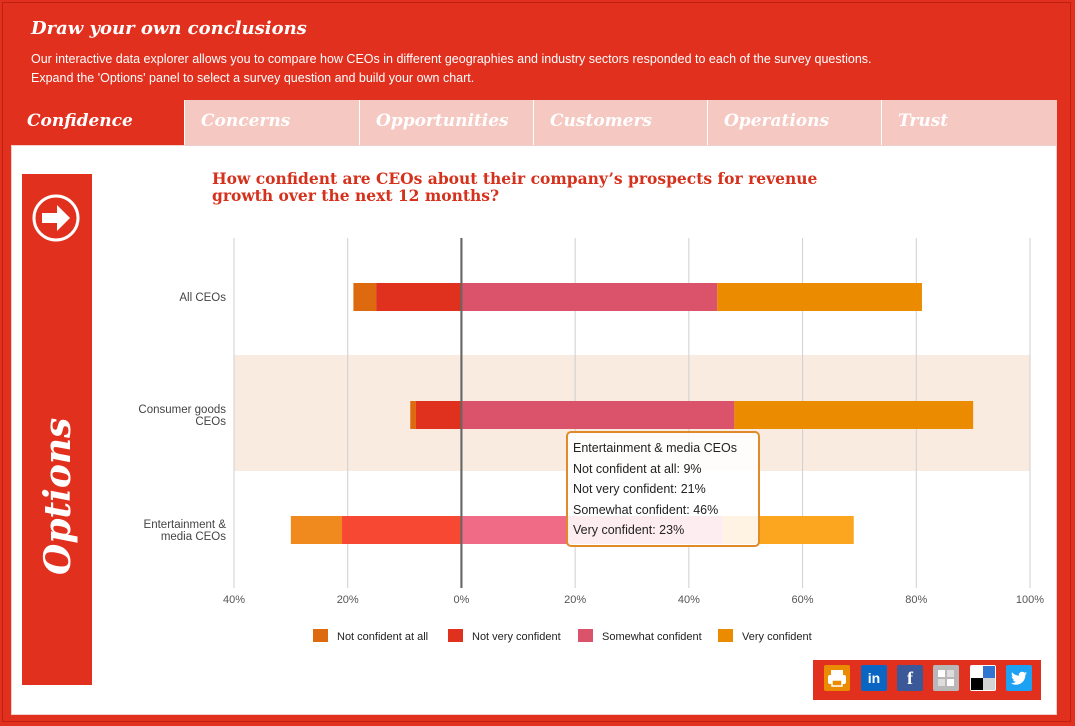 The image size is (1075, 726). What do you see at coordinates (639, 489) in the screenshot?
I see `tooltip-line: Not very confident: 21%` at bounding box center [639, 489].